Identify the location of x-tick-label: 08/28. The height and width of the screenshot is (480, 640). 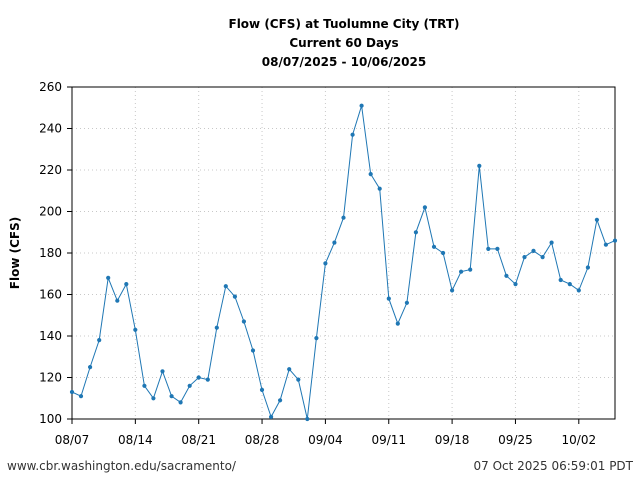
(262, 440).